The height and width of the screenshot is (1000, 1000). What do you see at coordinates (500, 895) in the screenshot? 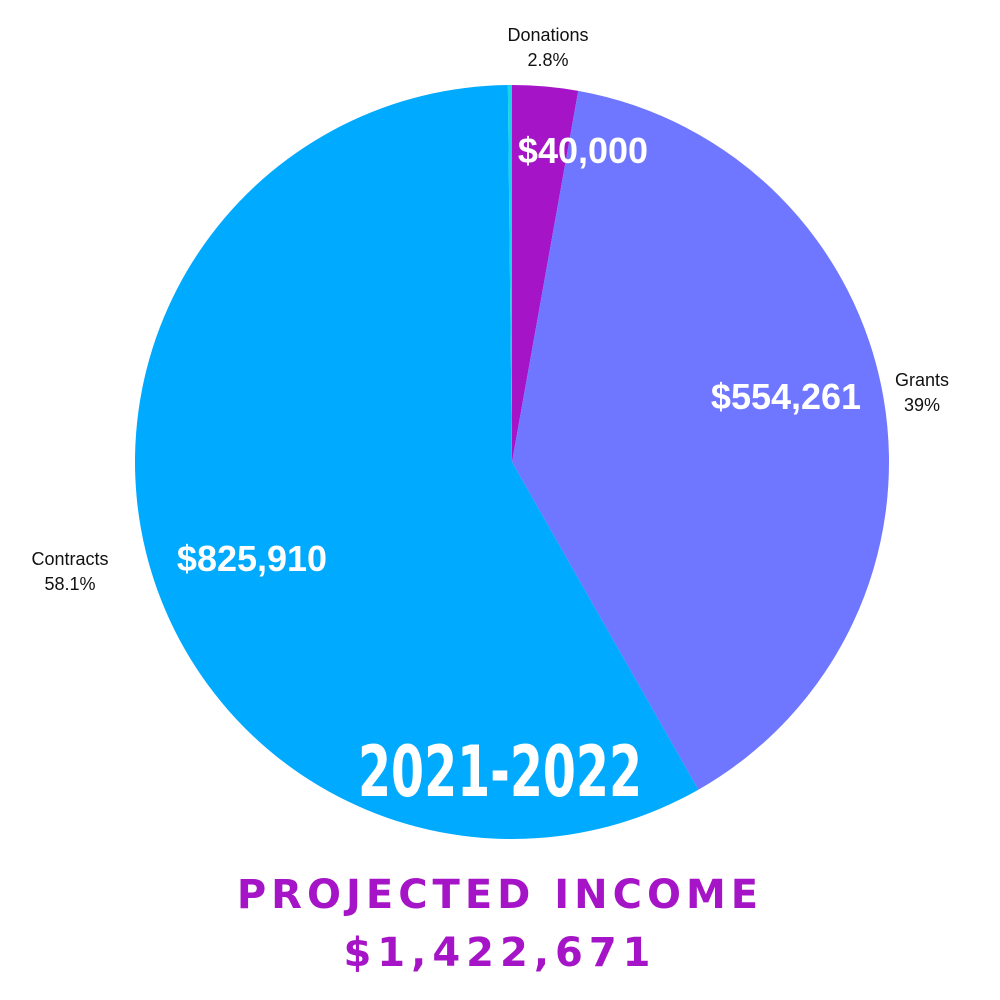
I see `footer-title: PROJECTED INCOME` at bounding box center [500, 895].